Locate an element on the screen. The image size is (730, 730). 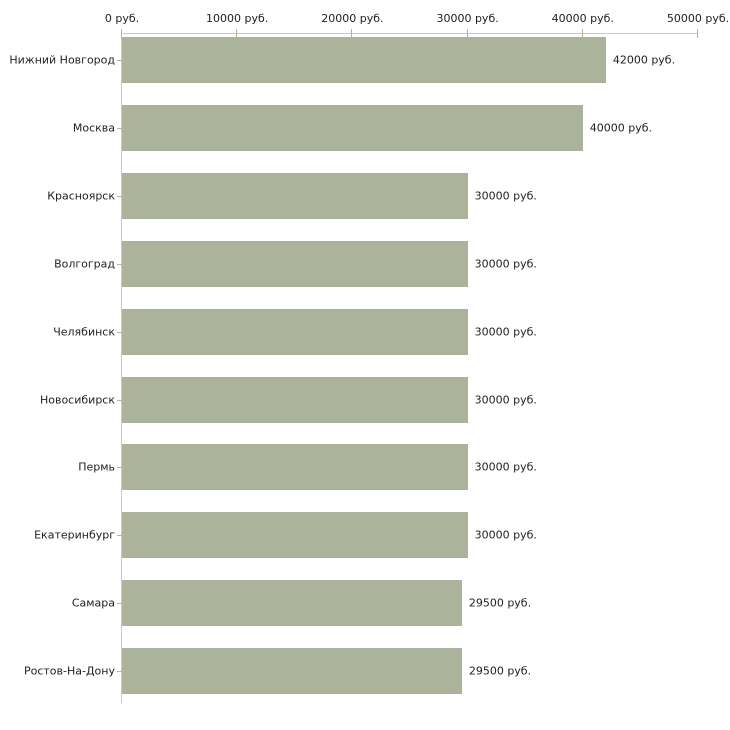
category-label: Москва is located at coordinates (93, 128).